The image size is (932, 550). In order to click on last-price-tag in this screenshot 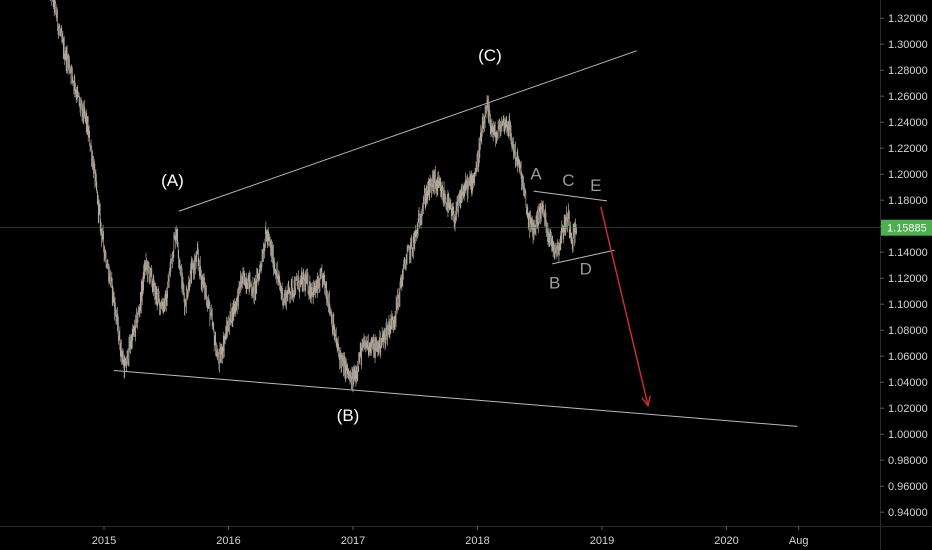, I will do `click(906, 227)`.